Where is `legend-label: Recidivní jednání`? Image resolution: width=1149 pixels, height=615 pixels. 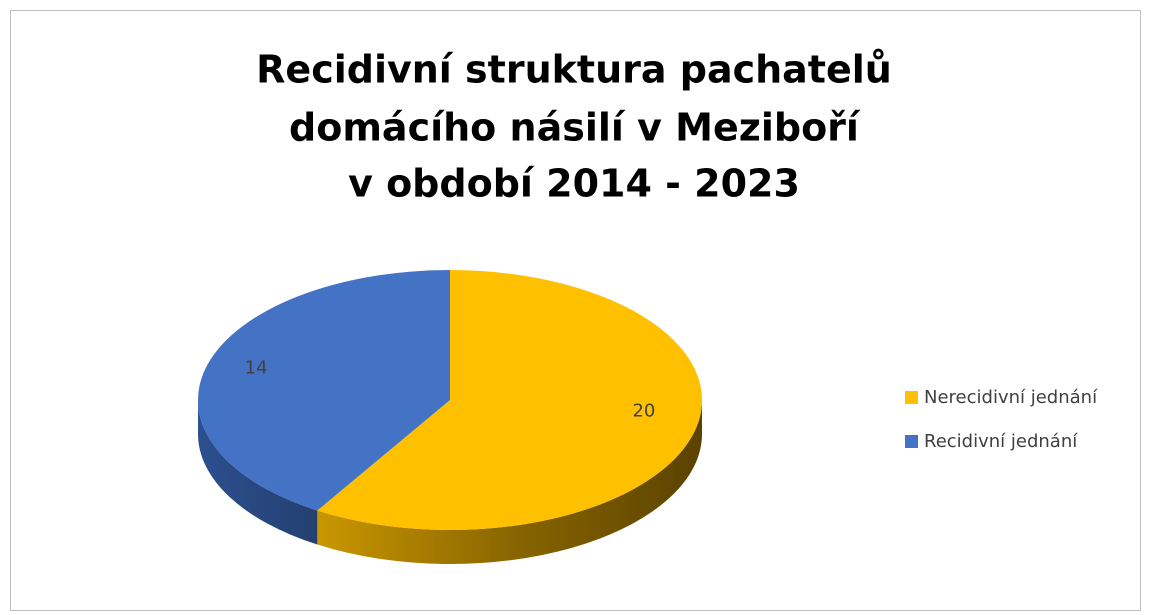
legend-label: Recidivní jednání is located at coordinates (1001, 441).